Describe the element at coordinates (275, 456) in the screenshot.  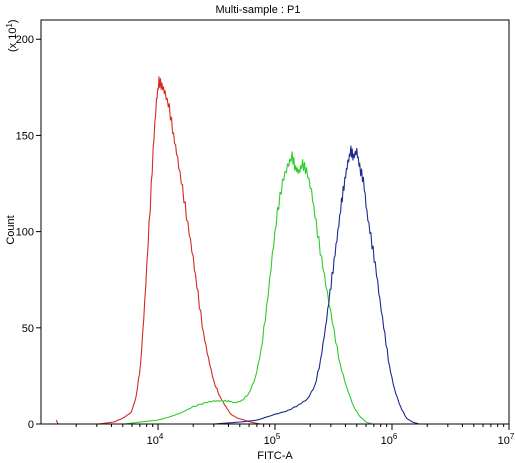
I see `x-axis-label: FITC-A` at that location.